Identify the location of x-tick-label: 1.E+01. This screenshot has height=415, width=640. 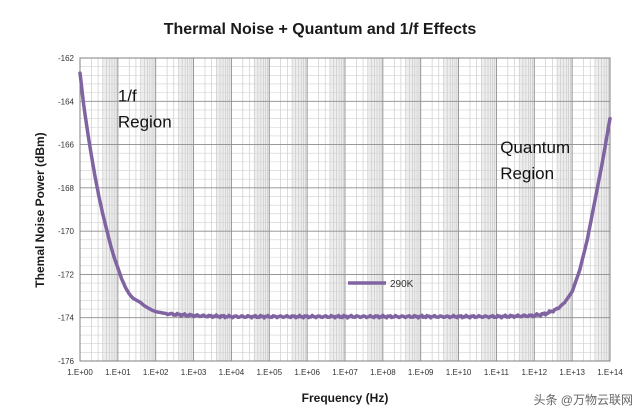
(118, 372).